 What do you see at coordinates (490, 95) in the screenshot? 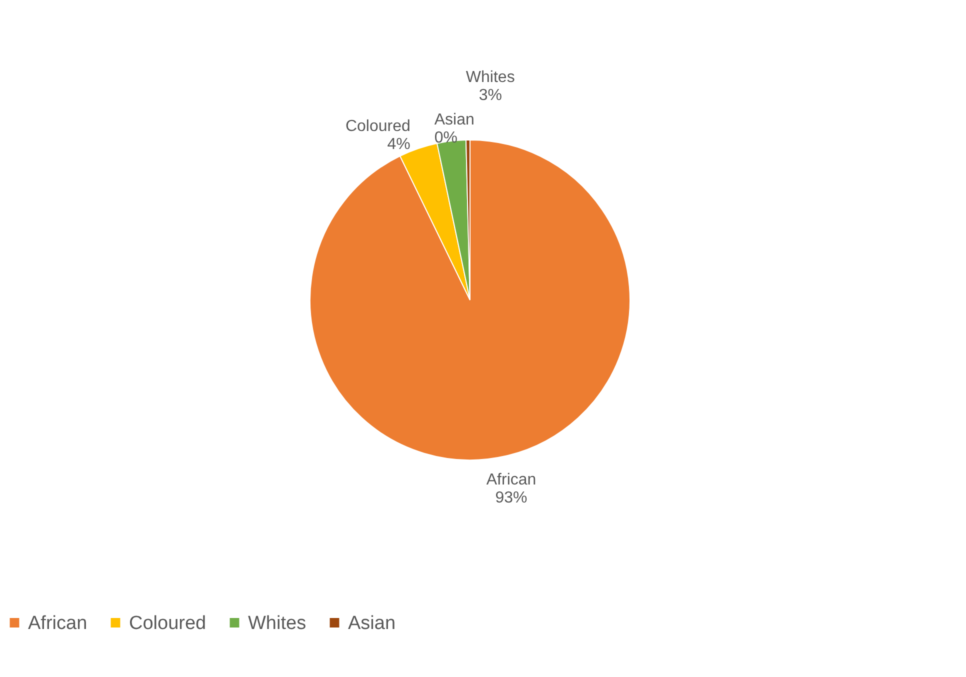
I see `data-label: 3%` at bounding box center [490, 95].